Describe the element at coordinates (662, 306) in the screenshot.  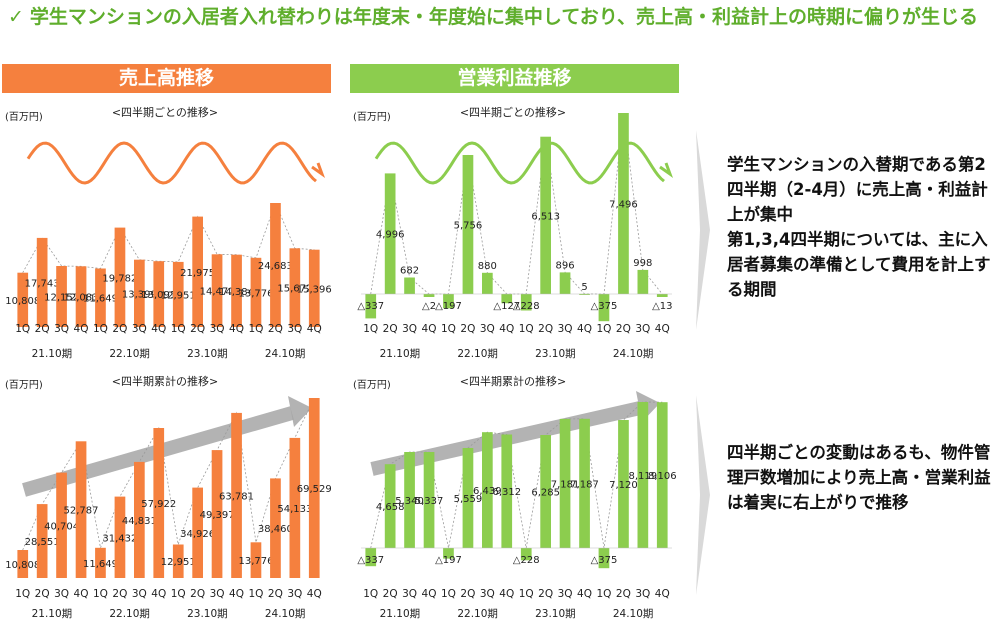
I see `data-label: △13` at that location.